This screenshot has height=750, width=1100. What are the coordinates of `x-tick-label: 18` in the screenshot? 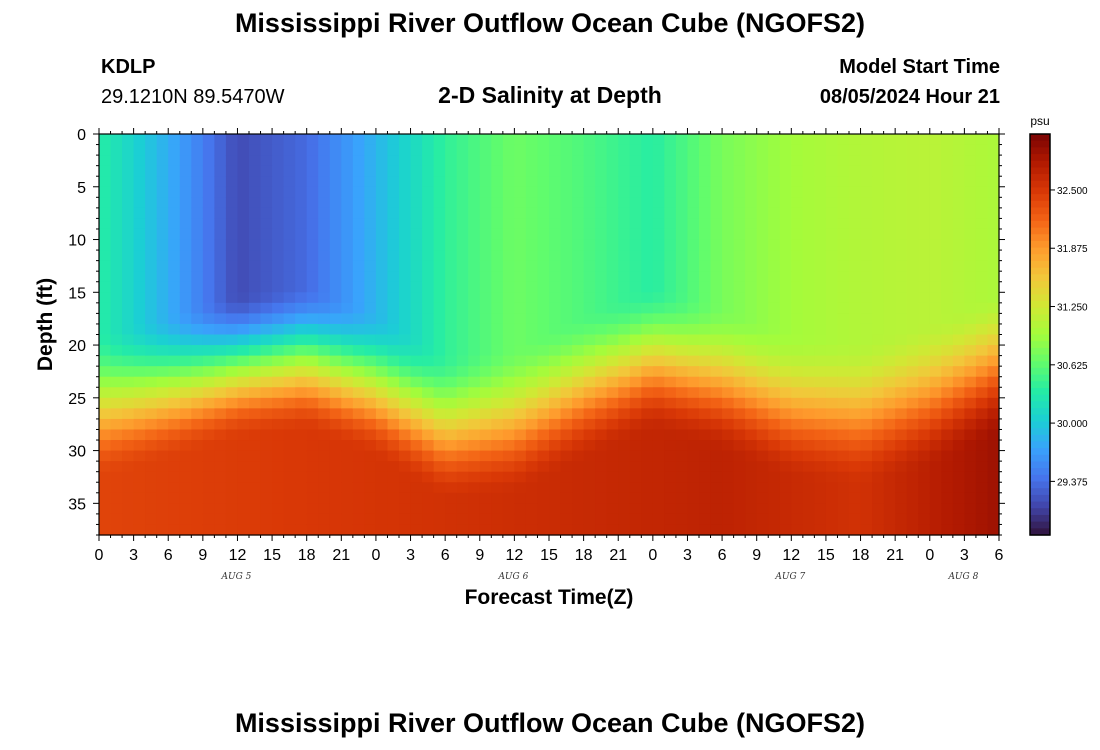 It's located at (307, 555).